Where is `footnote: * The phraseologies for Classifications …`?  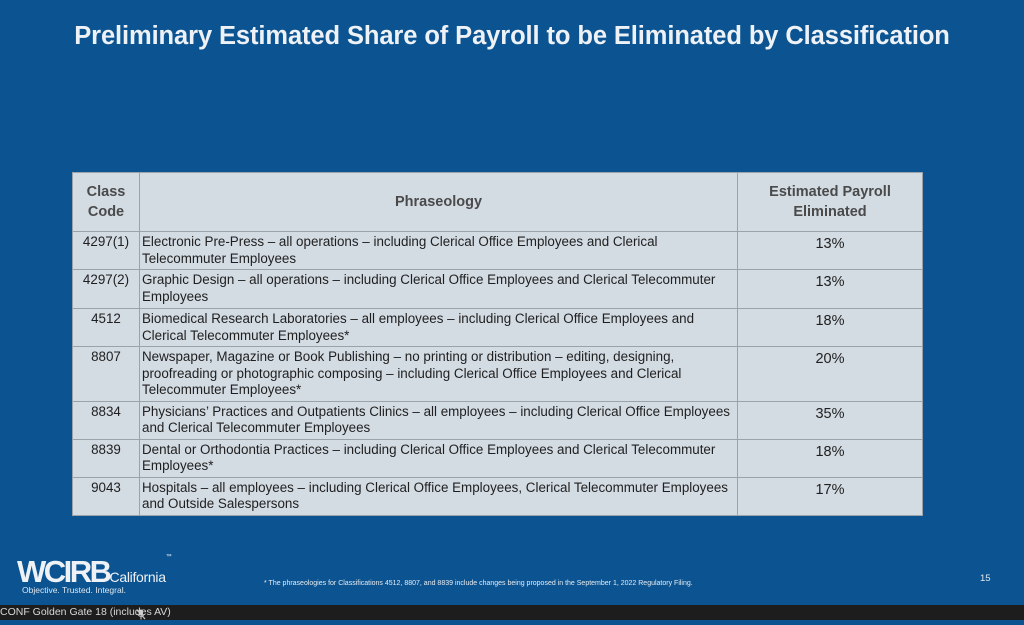 footnote: * The phraseologies for Classifications … is located at coordinates (478, 583).